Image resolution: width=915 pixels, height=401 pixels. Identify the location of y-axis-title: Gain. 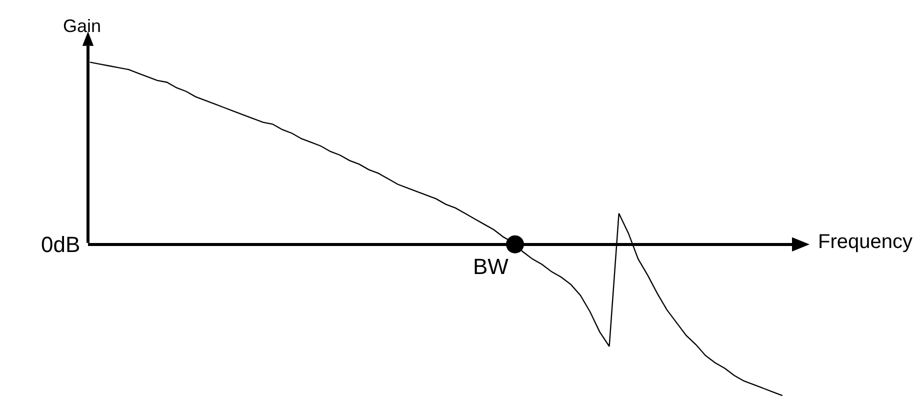
(82, 26).